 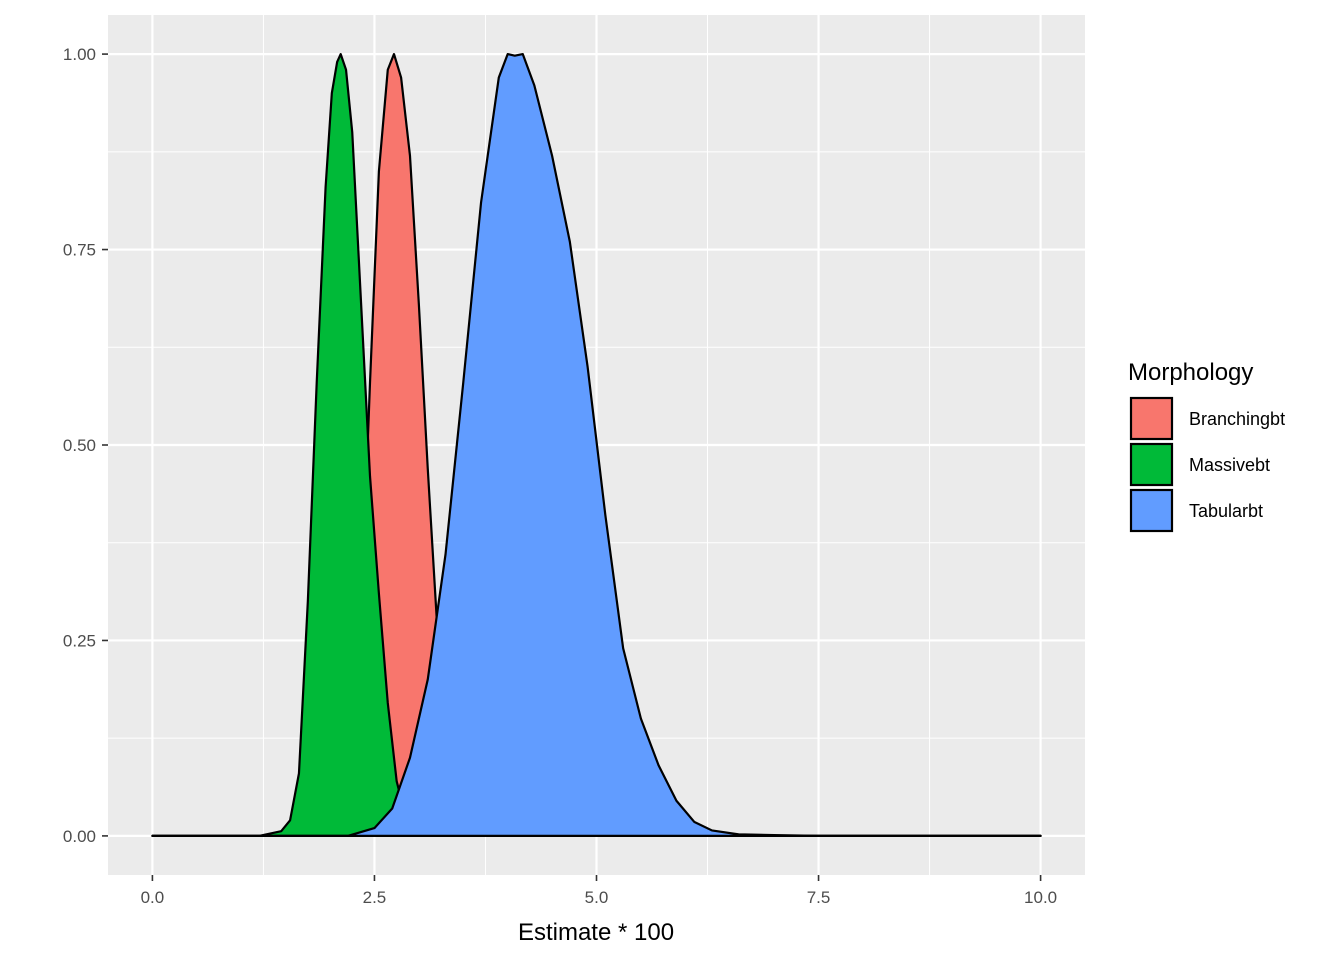 I want to click on x-axis-title: Estimate * 100, so click(x=596, y=932).